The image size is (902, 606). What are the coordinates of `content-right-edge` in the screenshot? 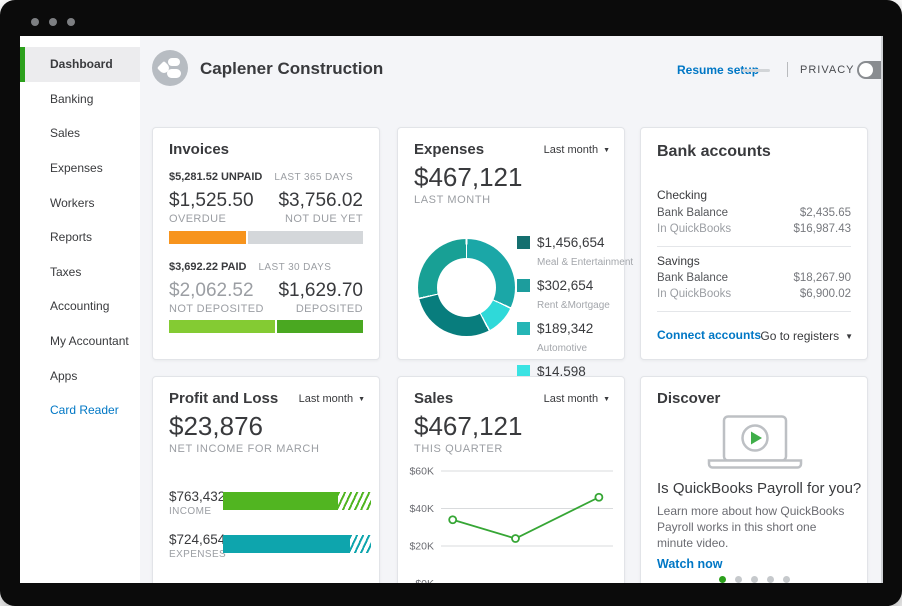 It's located at (882, 309).